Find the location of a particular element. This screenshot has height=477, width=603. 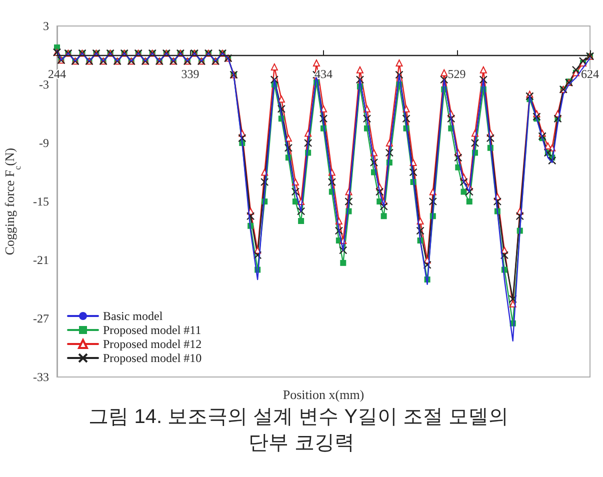

y-tick-label: -21 is located at coordinates (41, 260).